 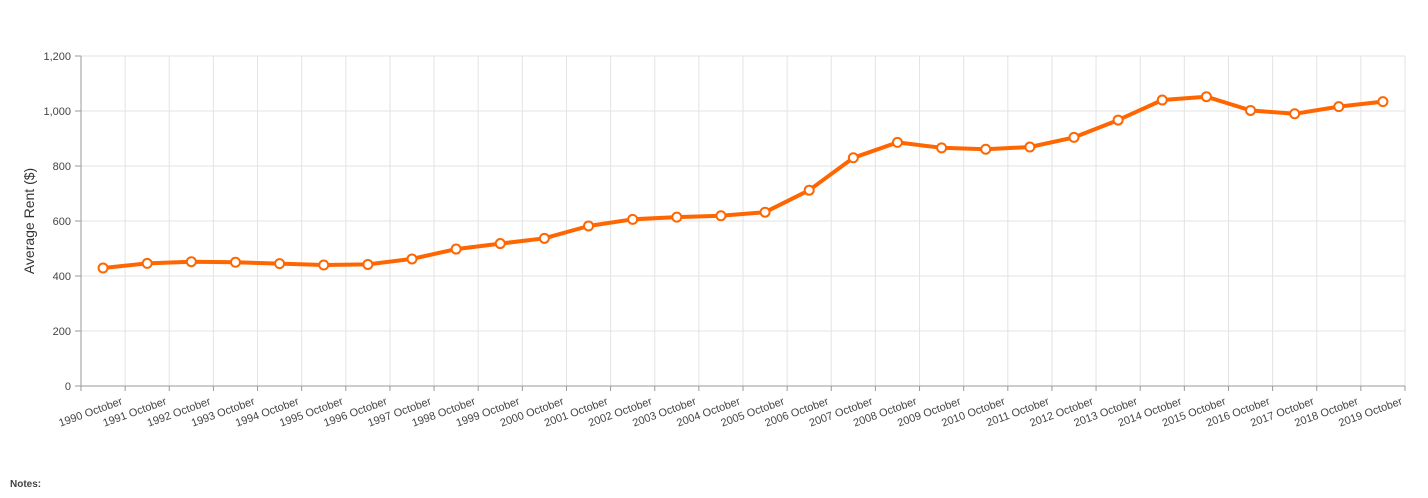 What do you see at coordinates (62, 167) in the screenshot?
I see `y-tick-label: 800` at bounding box center [62, 167].